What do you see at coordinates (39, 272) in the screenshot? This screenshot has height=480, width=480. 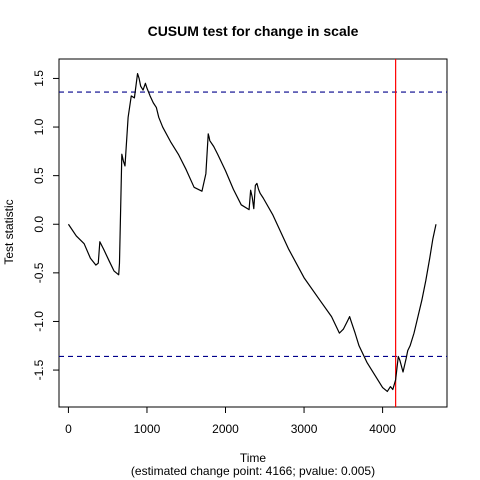 I see `y-tick-label: -0.5` at bounding box center [39, 272].